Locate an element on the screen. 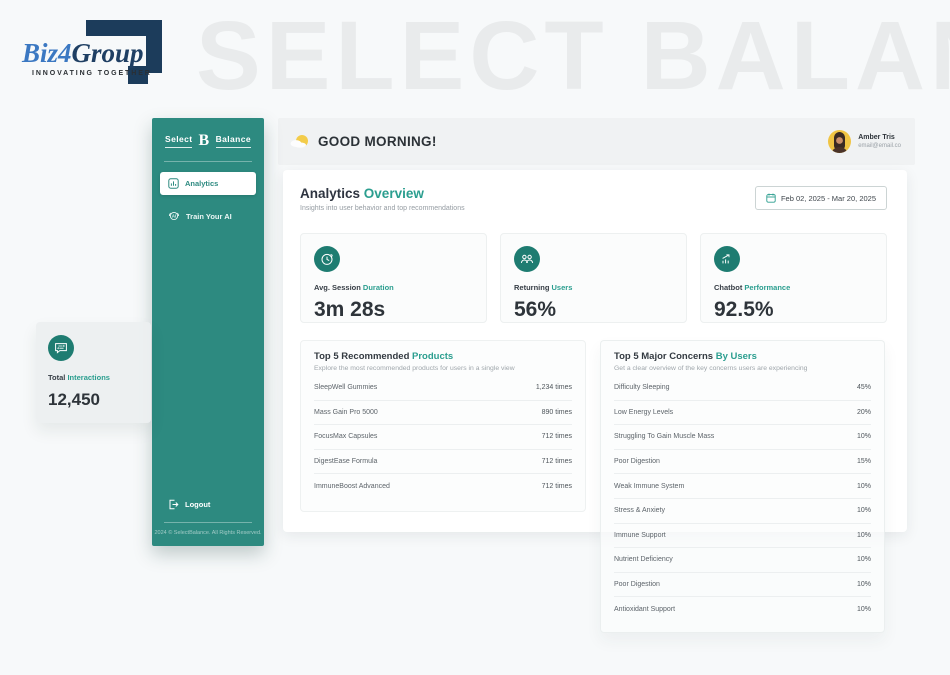 The height and width of the screenshot is (675, 950). concern-row: Weak Immune System 10% is located at coordinates (742, 486).